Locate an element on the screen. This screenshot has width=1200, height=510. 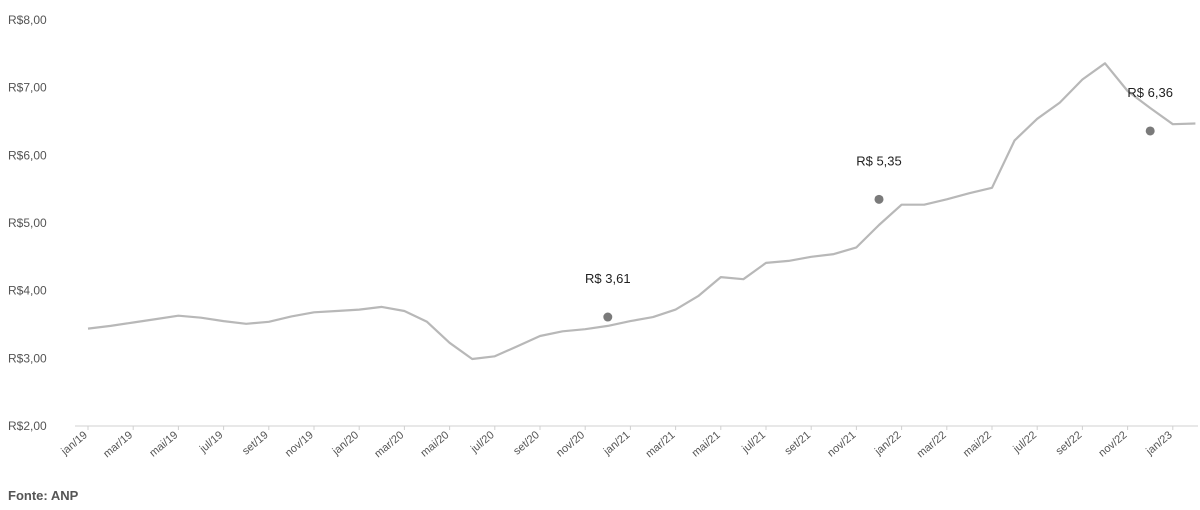
y-tick-label: R$3,00 is located at coordinates (27, 358).